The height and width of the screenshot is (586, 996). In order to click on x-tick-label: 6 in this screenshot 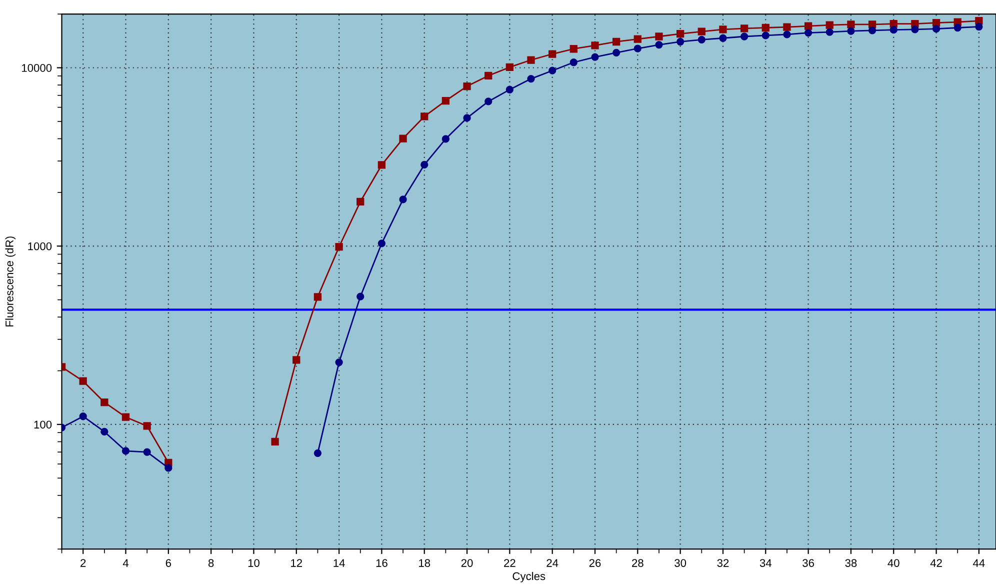, I will do `click(169, 563)`.